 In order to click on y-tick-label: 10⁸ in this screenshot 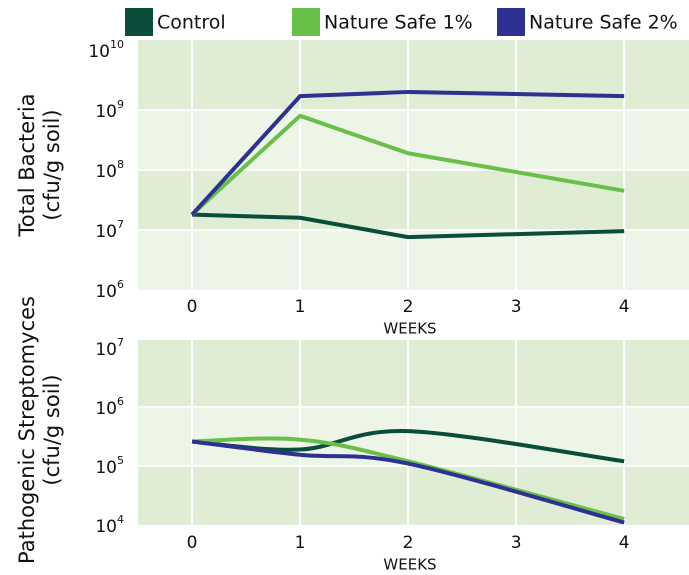, I will do `click(109, 170)`.